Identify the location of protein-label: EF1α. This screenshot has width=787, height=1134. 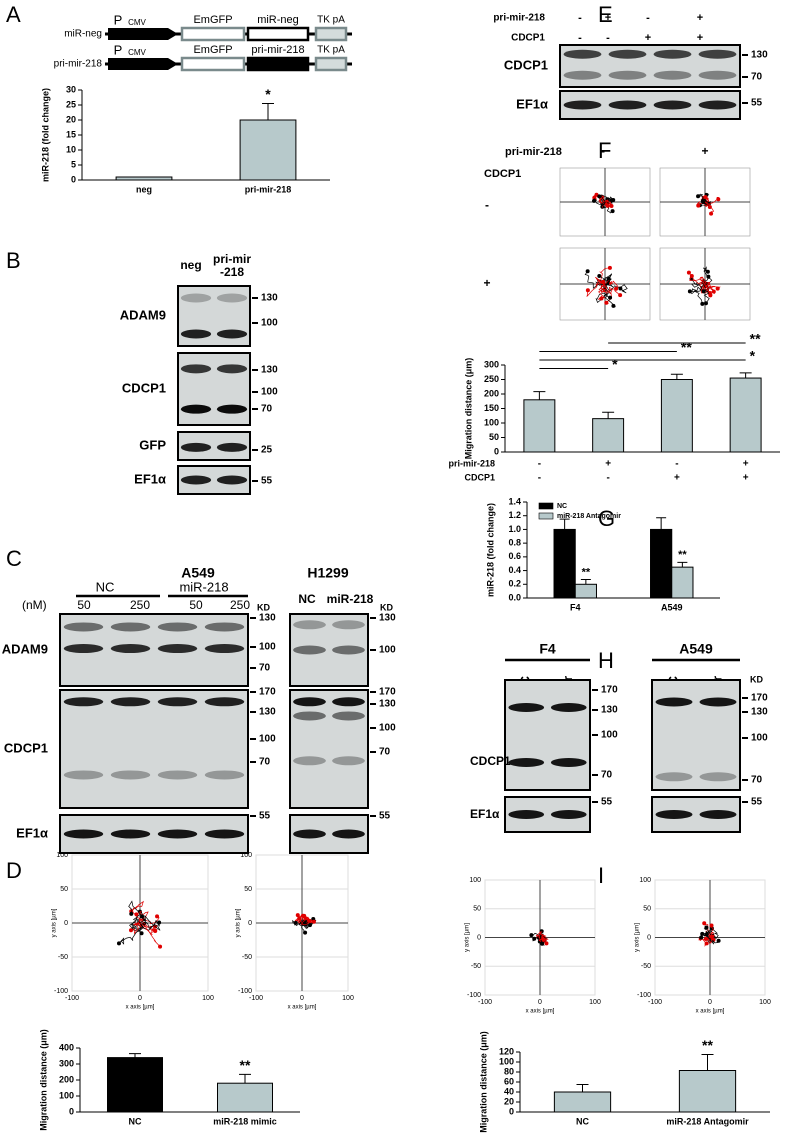
(32, 832).